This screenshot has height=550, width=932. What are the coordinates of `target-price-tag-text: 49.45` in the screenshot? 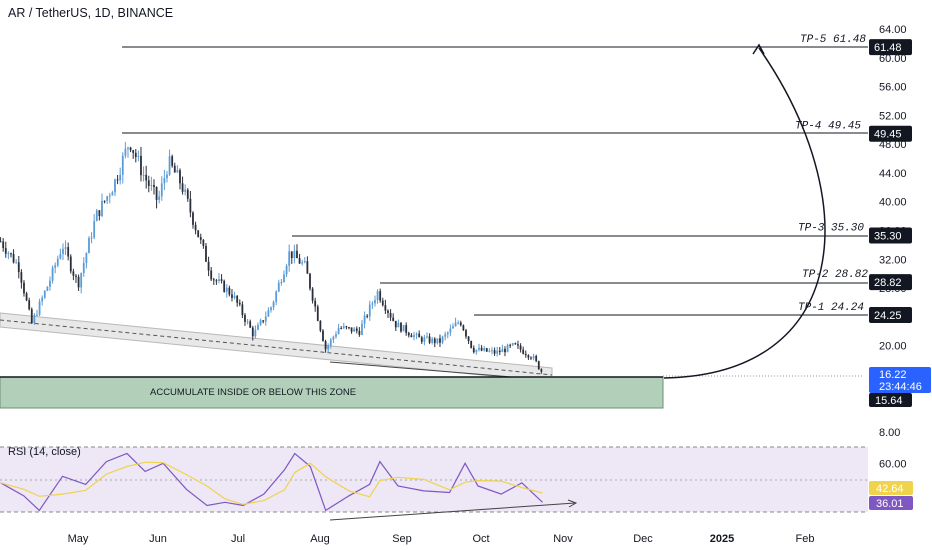 It's located at (888, 135).